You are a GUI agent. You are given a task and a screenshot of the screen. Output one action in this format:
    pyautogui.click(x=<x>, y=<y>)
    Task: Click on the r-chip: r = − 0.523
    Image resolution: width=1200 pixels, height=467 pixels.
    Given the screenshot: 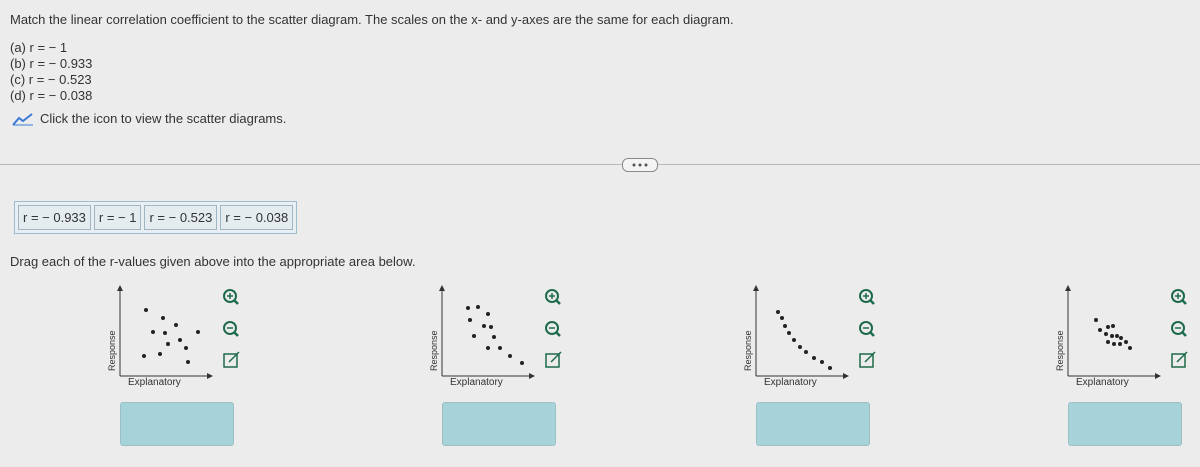 What is the action you would take?
    pyautogui.click(x=181, y=217)
    